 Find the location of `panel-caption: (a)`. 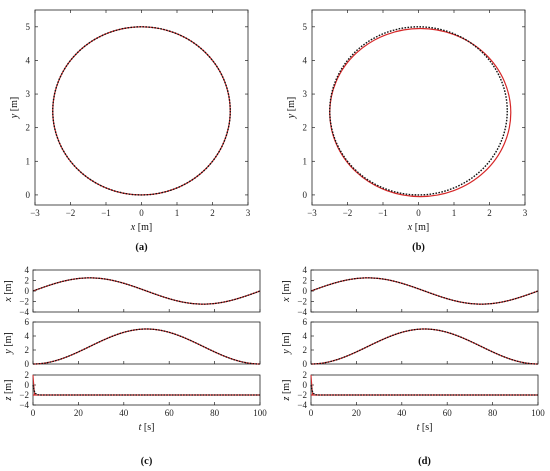

panel-caption: (a) is located at coordinates (141, 247).